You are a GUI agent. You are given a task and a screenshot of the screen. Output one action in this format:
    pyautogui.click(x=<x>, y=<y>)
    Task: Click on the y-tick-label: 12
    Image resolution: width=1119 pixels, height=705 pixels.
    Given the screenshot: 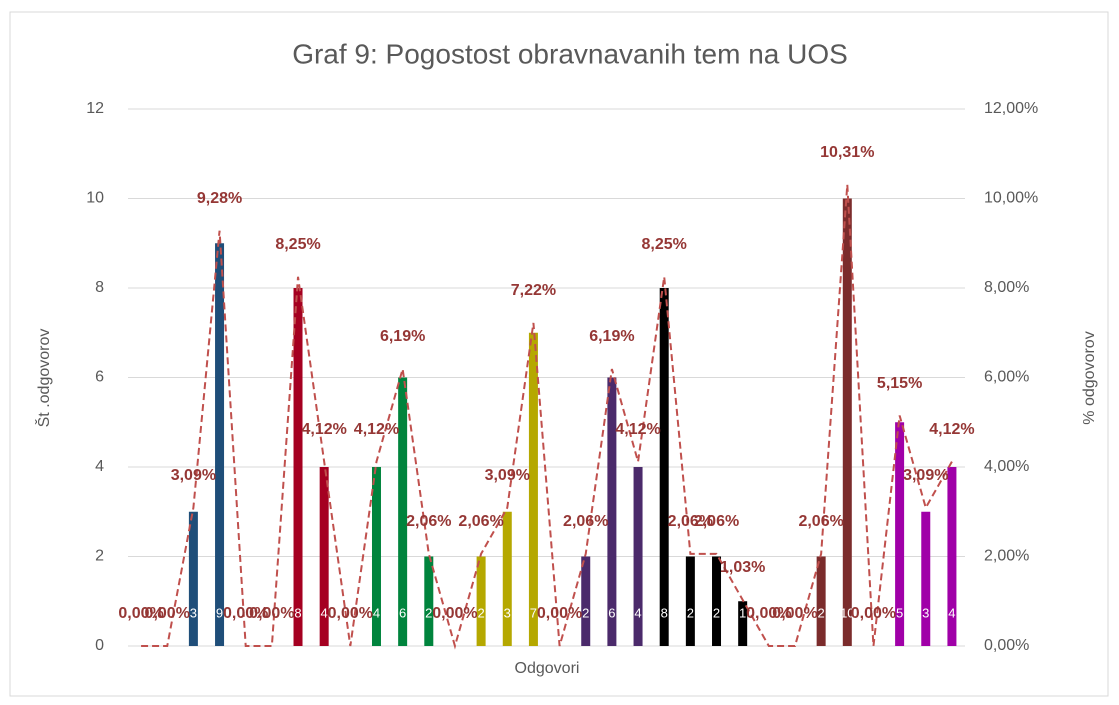 What is the action you would take?
    pyautogui.click(x=95, y=108)
    